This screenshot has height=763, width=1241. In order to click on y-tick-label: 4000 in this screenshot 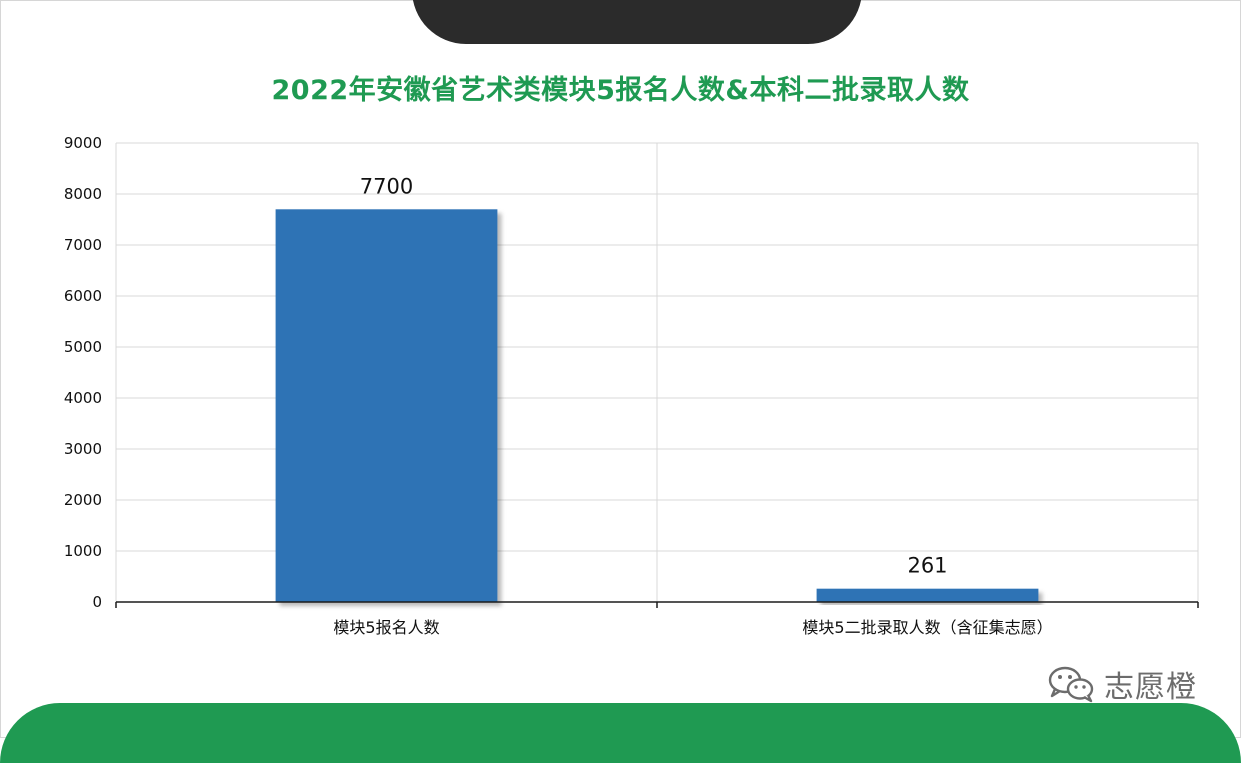, I will do `click(83, 398)`.